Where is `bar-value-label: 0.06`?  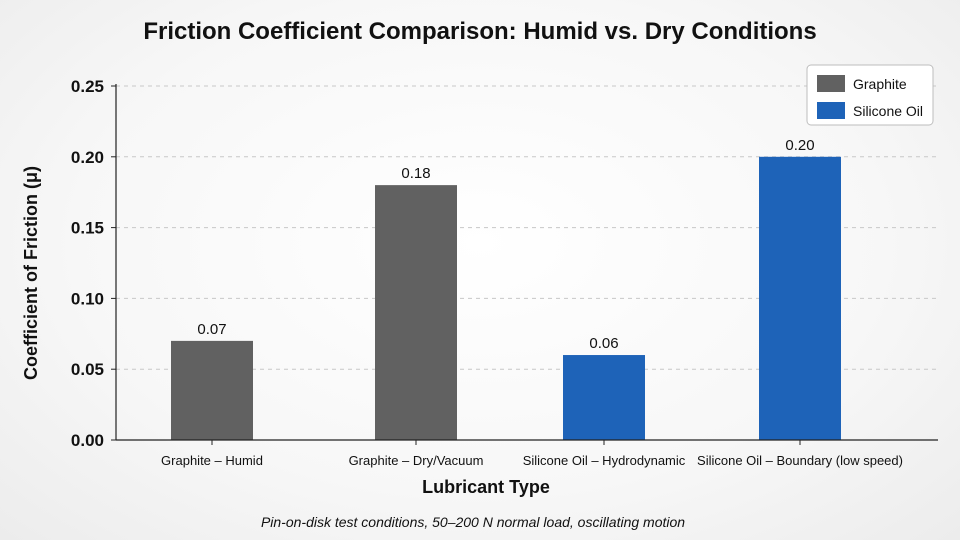 bar-value-label: 0.06 is located at coordinates (603, 343).